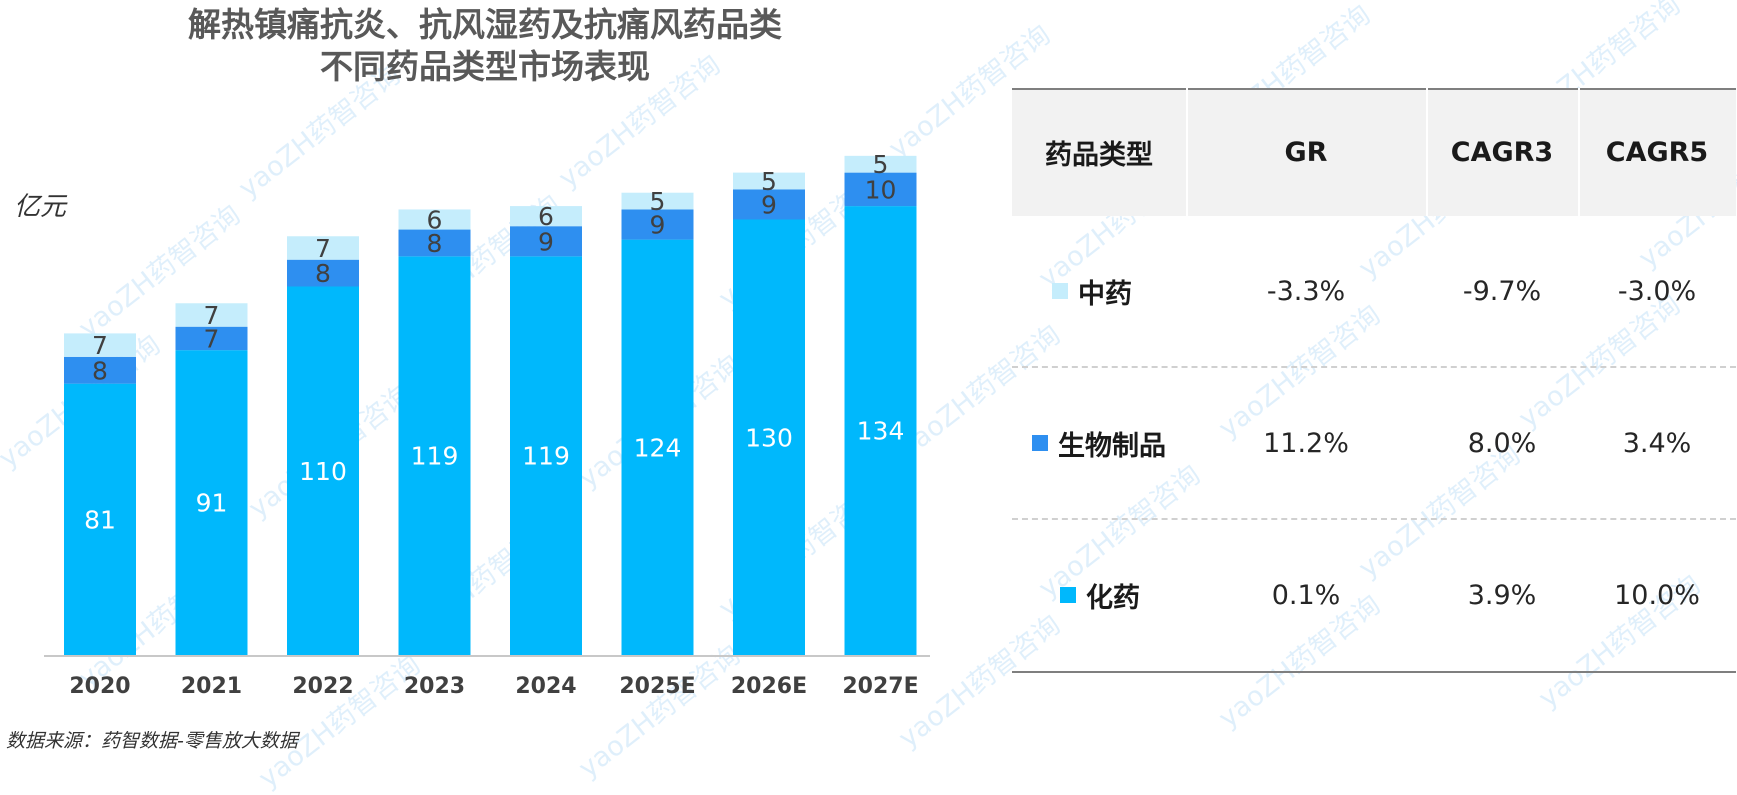  I want to click on cell-gr: 0.1%, so click(1306, 595).